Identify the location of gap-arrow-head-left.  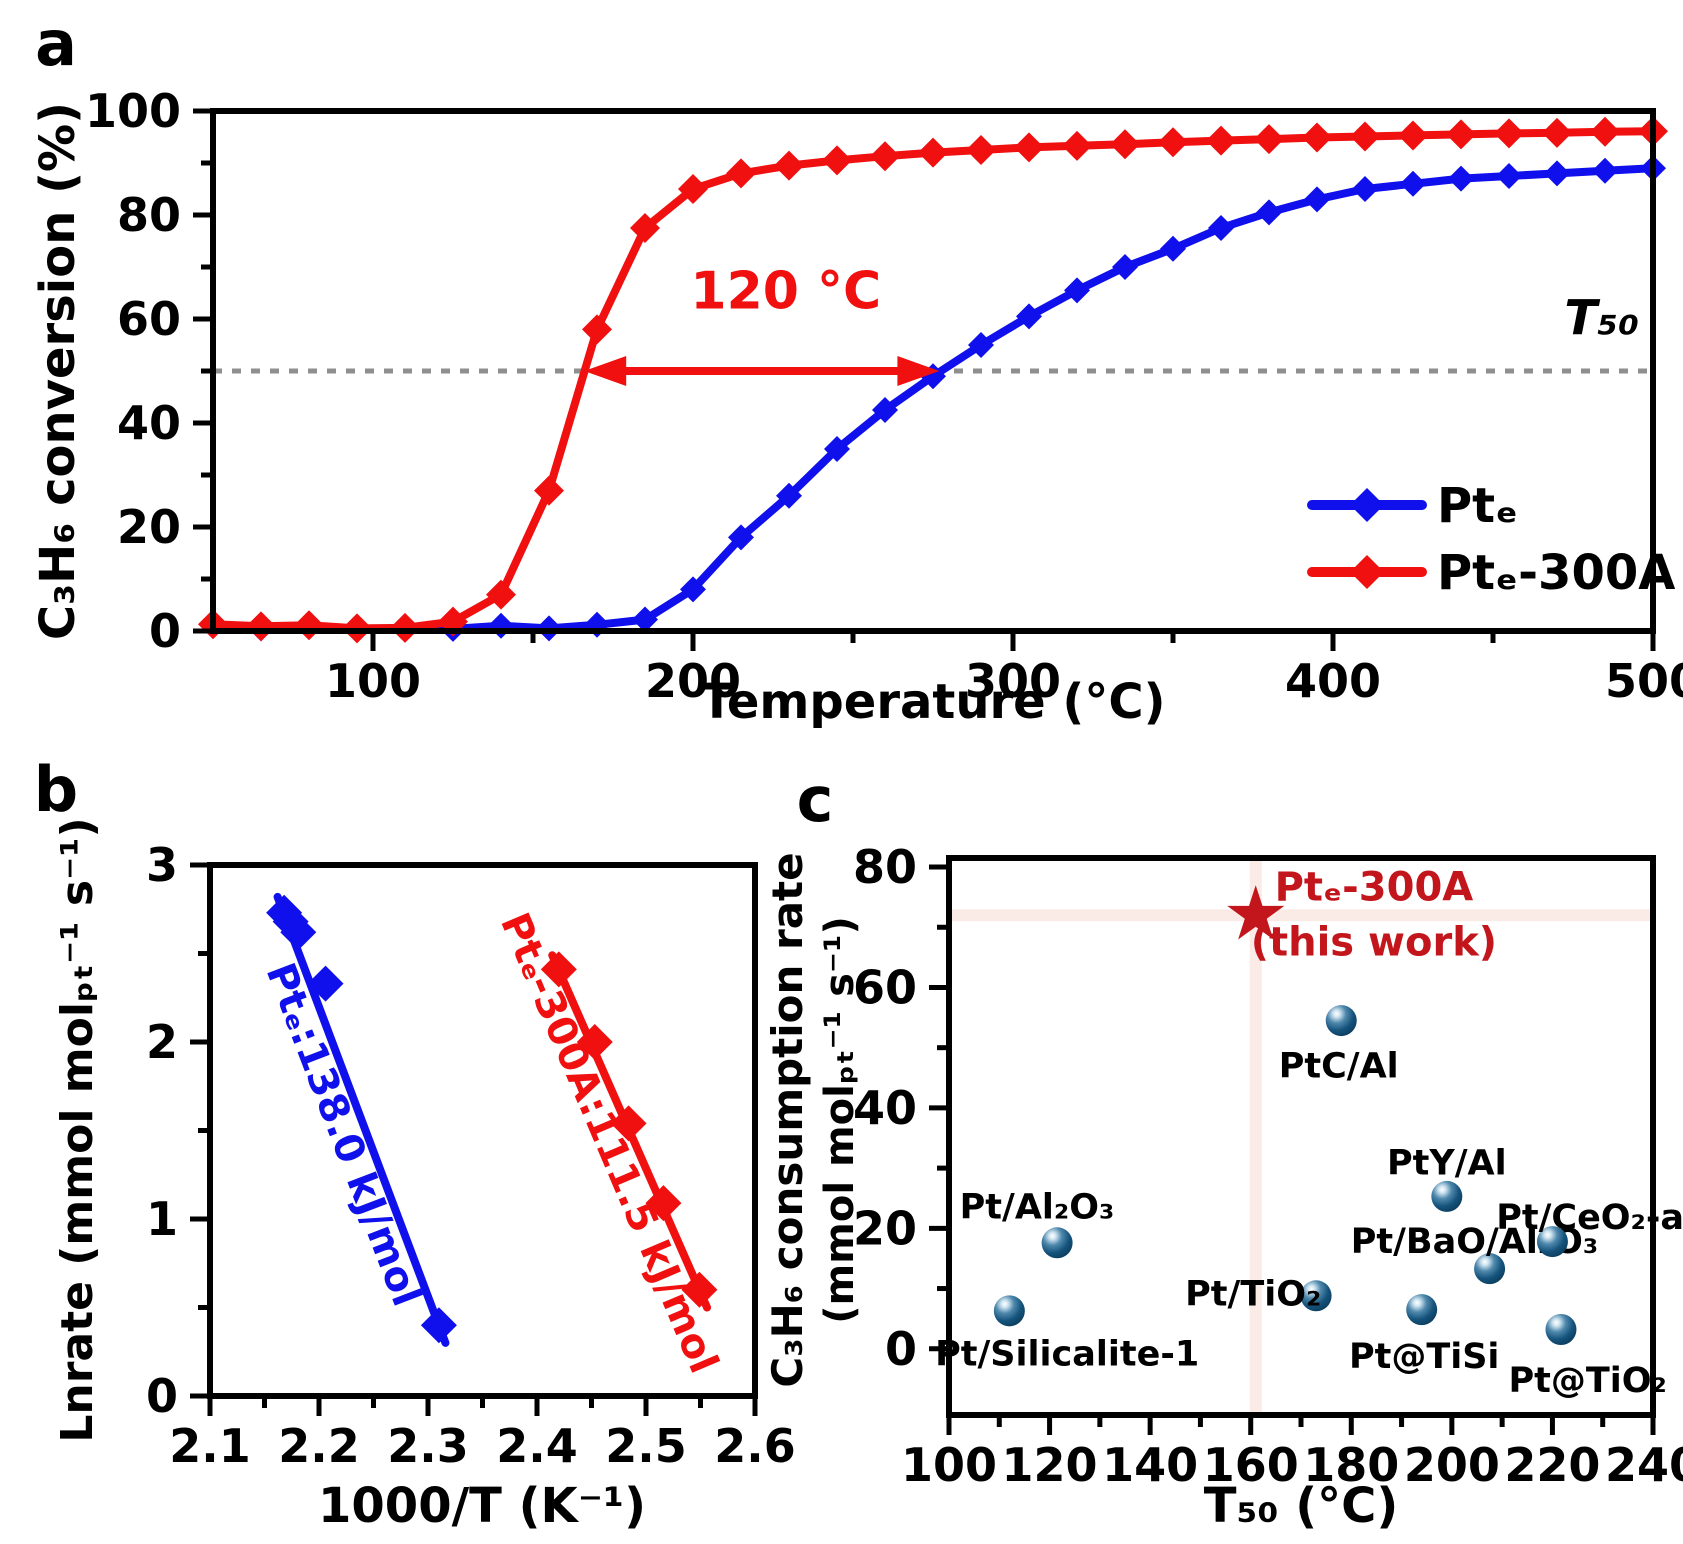
(605, 371).